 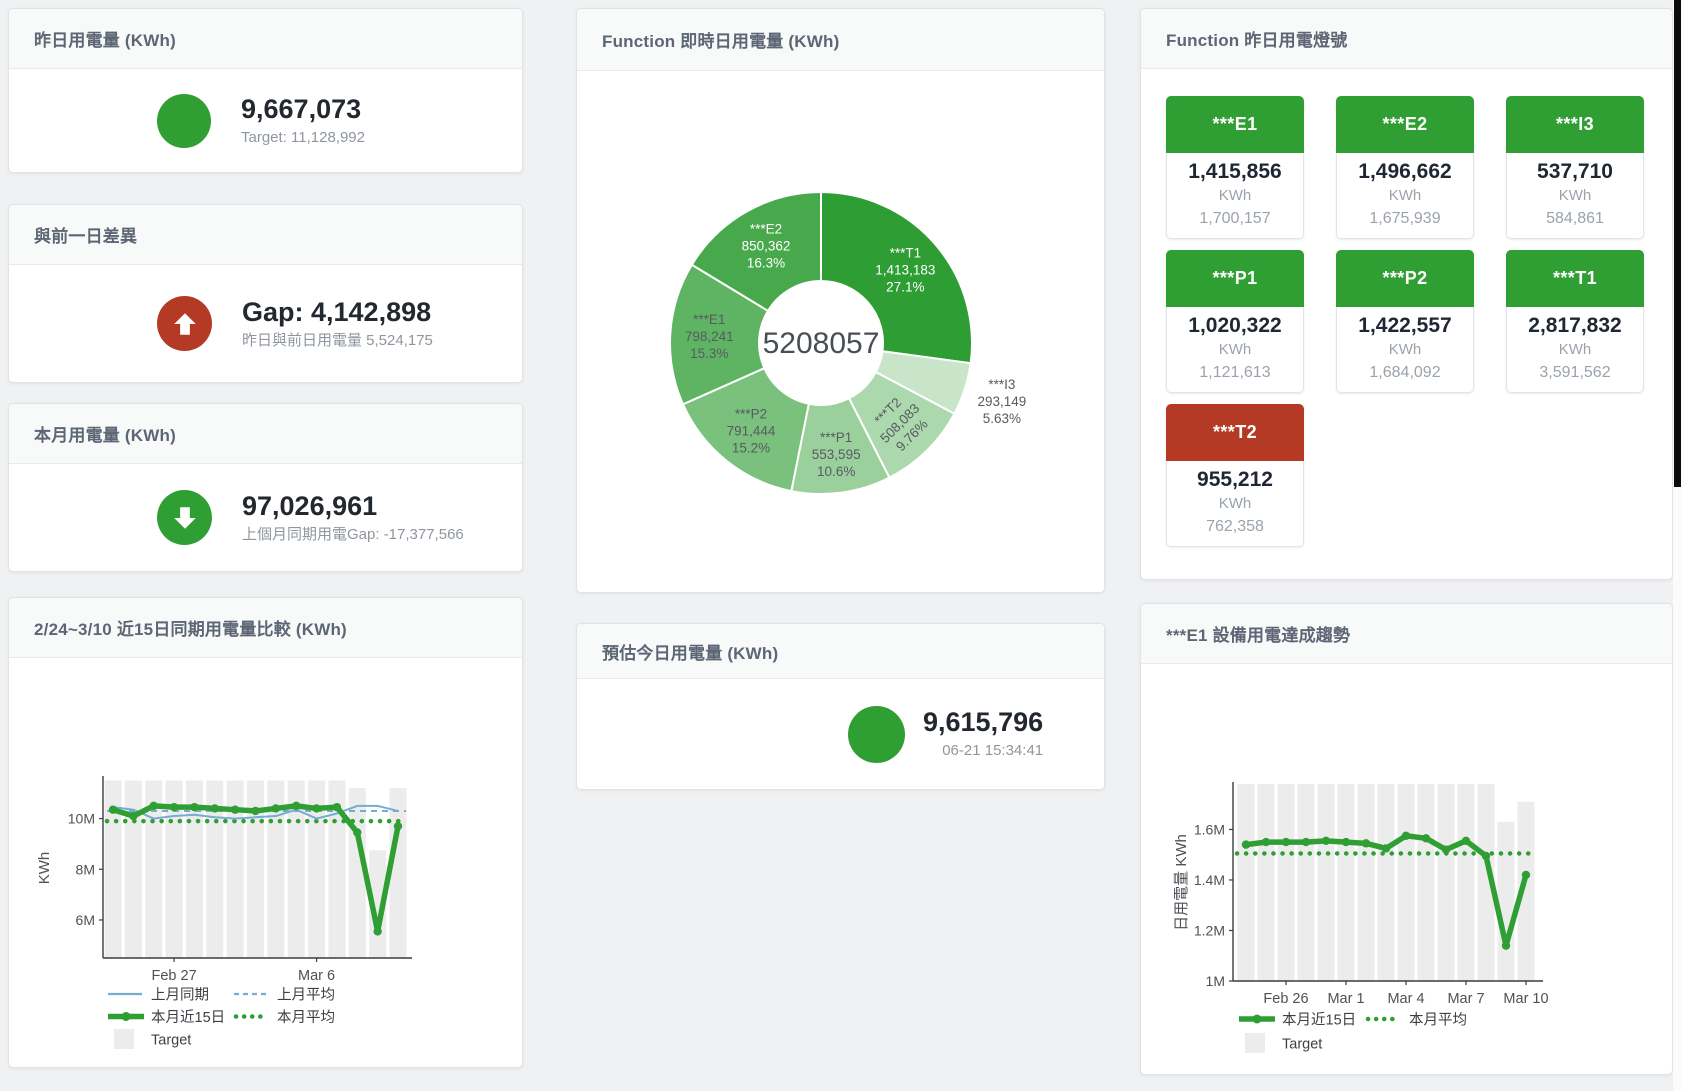 I want to click on svg-text: 日用電量 KWh, so click(x=1181, y=882).